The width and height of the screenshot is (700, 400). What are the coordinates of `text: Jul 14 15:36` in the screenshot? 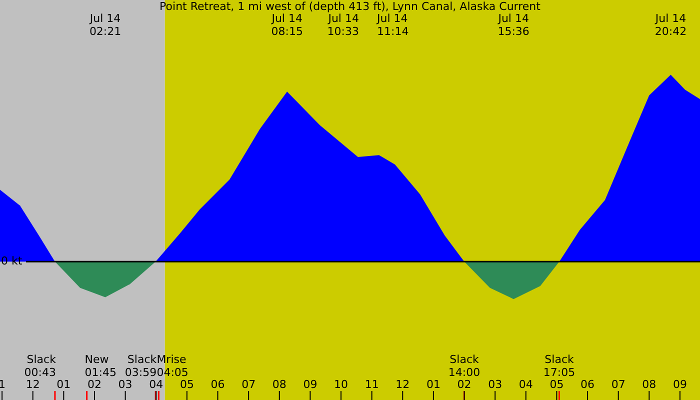 It's located at (513, 25).